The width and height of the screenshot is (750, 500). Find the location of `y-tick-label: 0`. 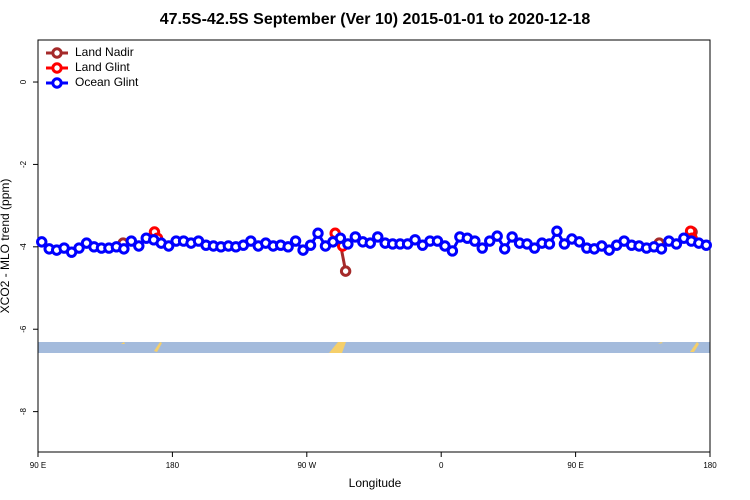

y-tick-label: 0 is located at coordinates (23, 81).